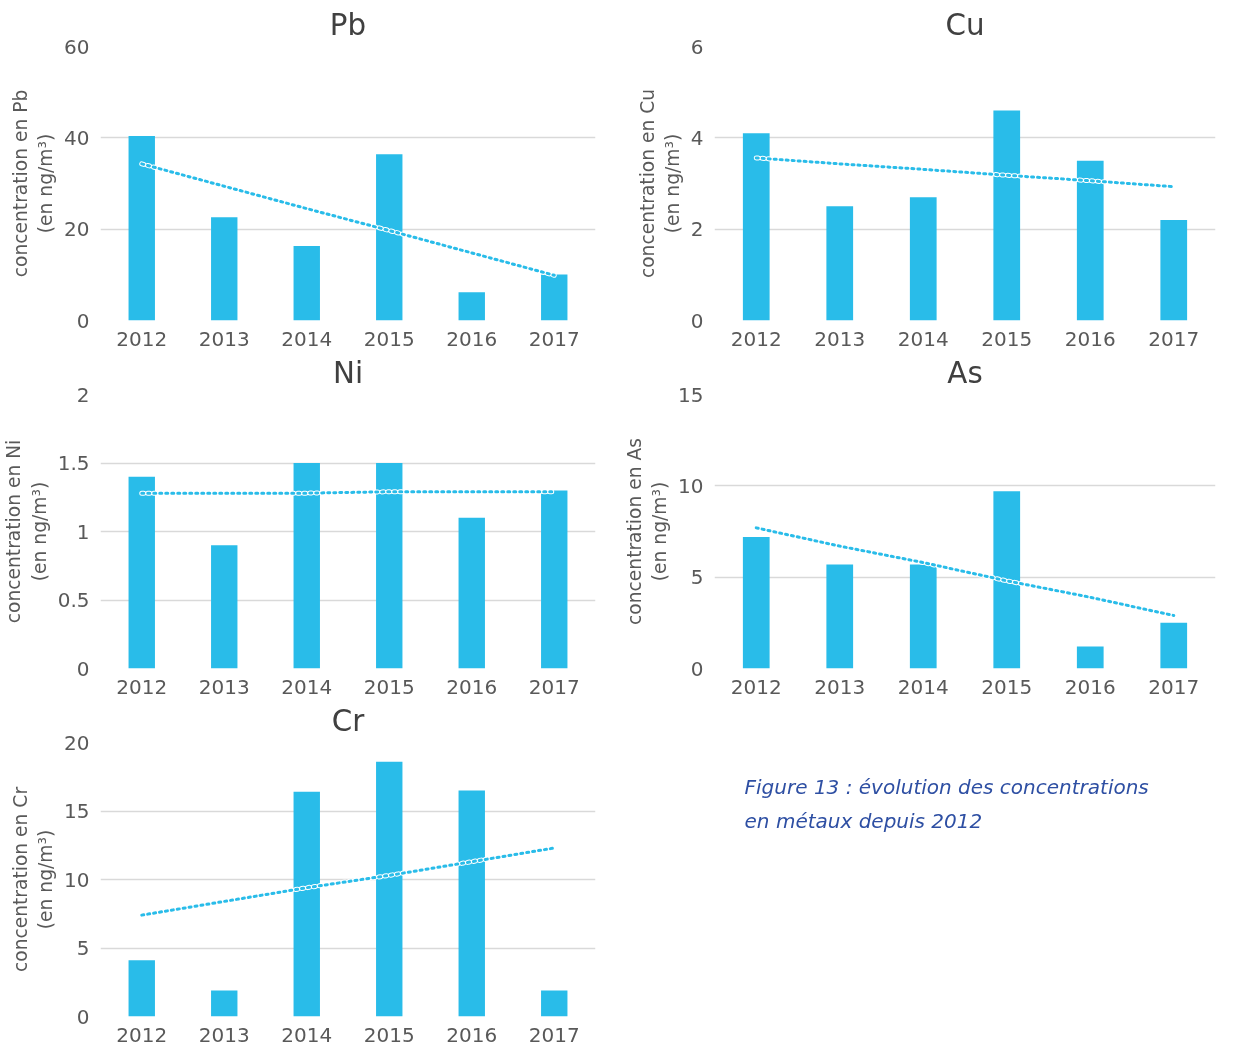 This screenshot has width=1258, height=1052. Describe the element at coordinates (33, 183) in the screenshot. I see `y-axis-title: concentration en Pb (en ng/m³)` at that location.